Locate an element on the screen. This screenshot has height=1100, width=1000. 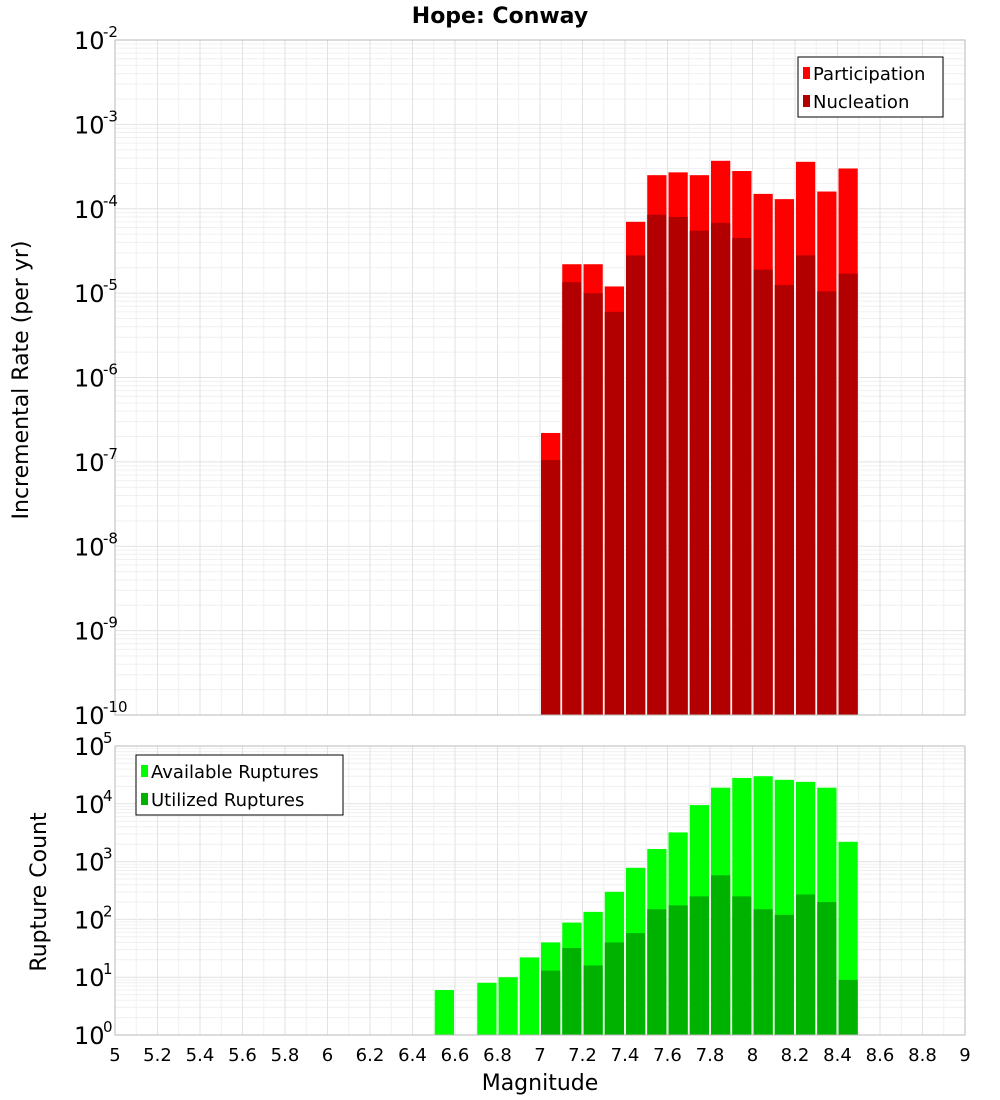
top-legend-box is located at coordinates (870, 87).